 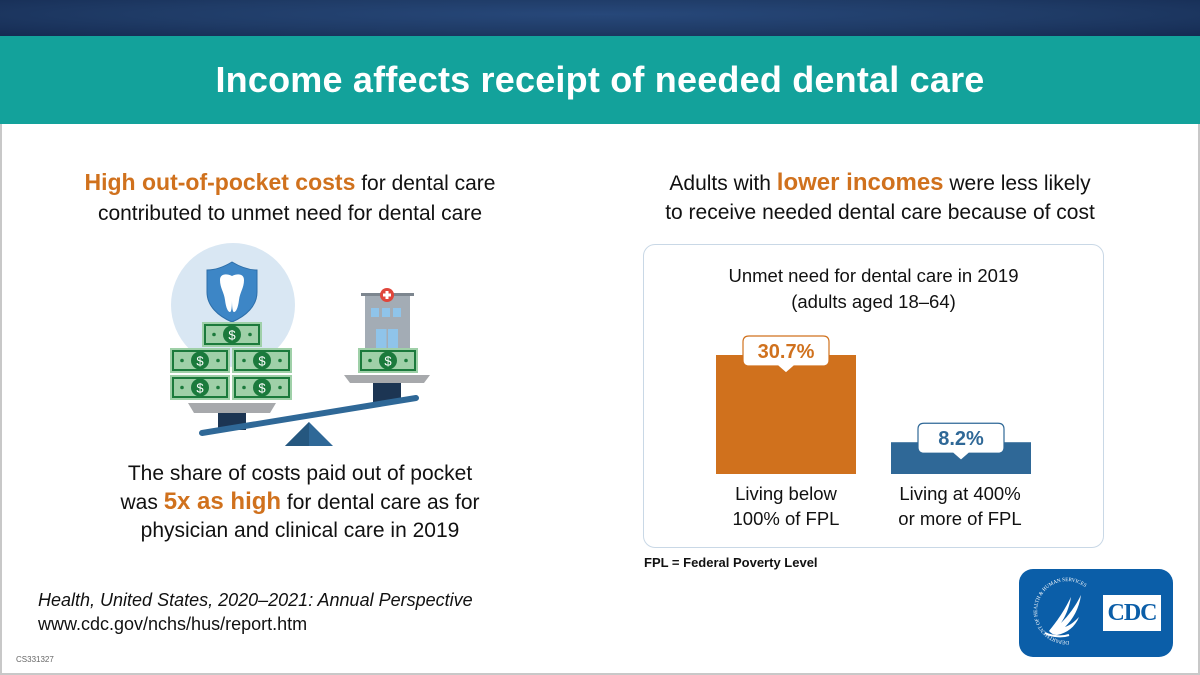 What do you see at coordinates (600, 18) in the screenshot?
I see `top-banner` at bounding box center [600, 18].